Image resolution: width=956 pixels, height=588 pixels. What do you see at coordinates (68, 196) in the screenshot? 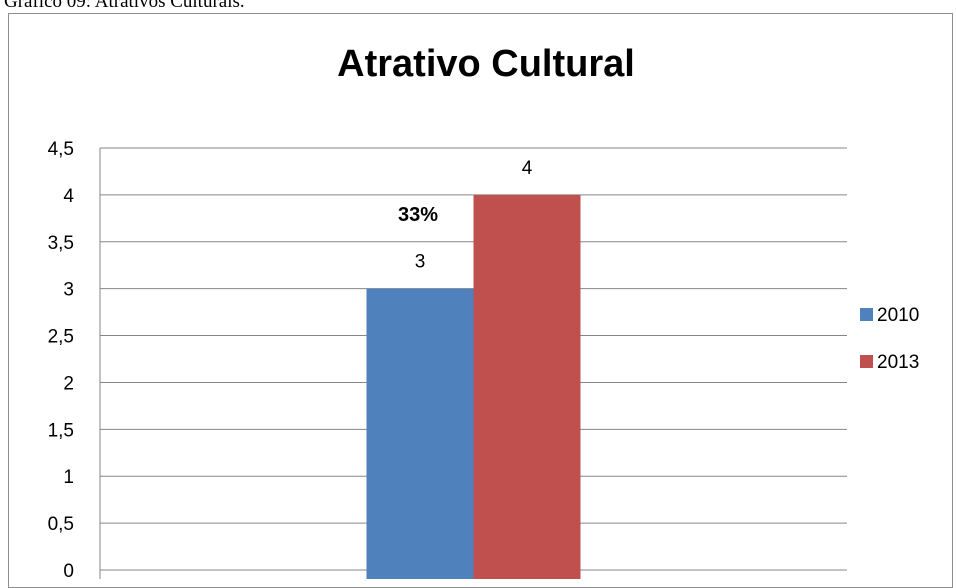
I see `y-tick-label: 4` at bounding box center [68, 196].